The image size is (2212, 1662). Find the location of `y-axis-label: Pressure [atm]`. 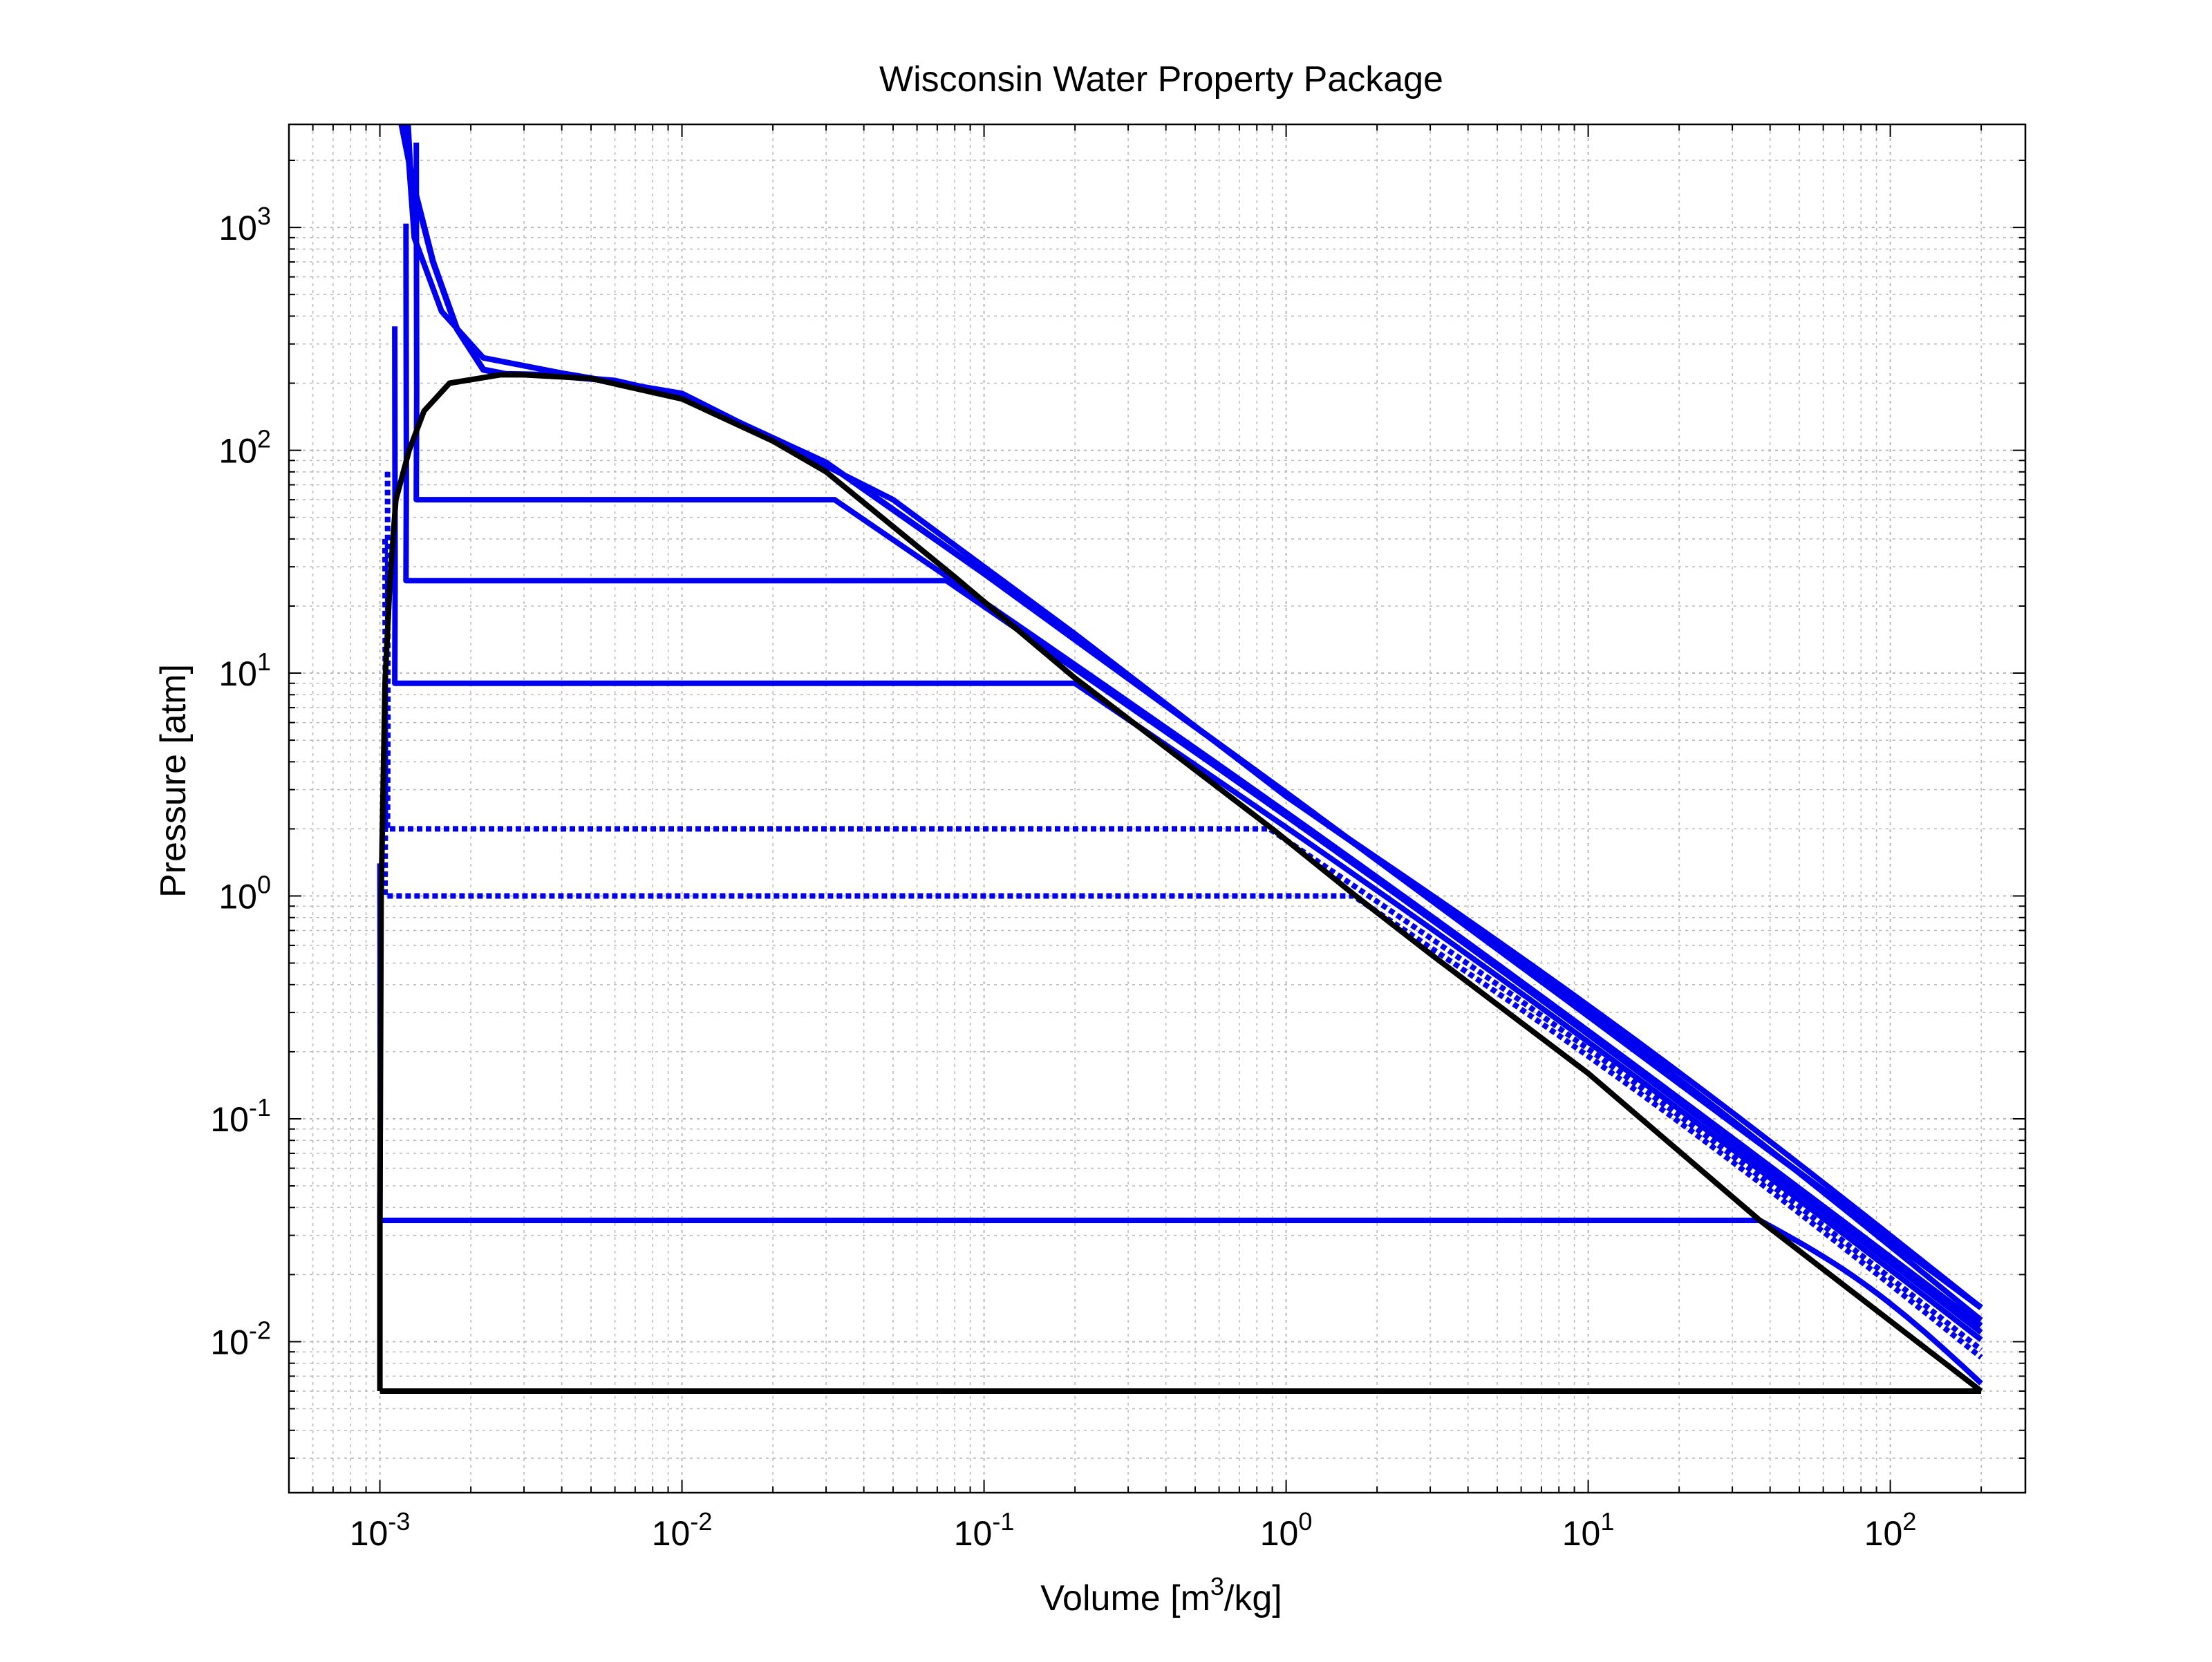

y-axis-label: Pressure [atm] is located at coordinates (174, 781).